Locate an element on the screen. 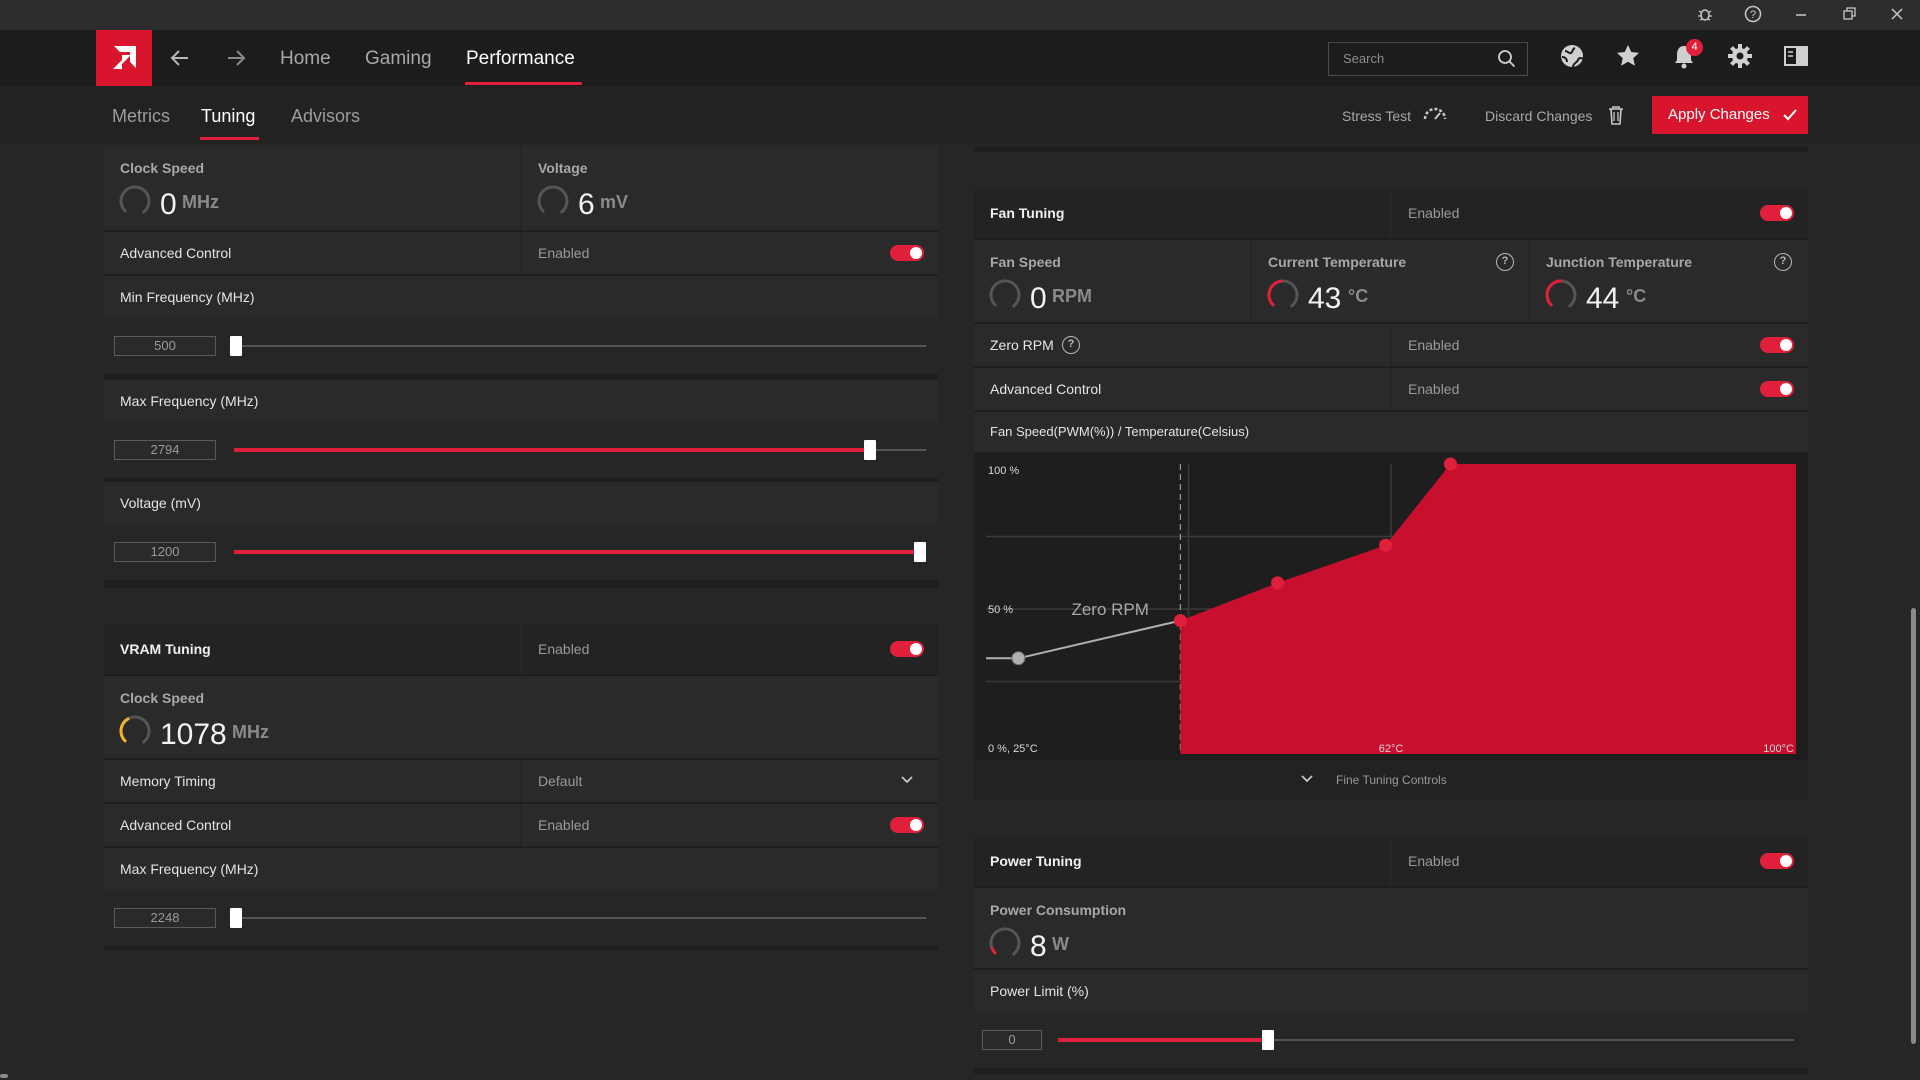 This screenshot has height=1080, width=1920. gpu-advanced-control-toggle is located at coordinates (907, 253).